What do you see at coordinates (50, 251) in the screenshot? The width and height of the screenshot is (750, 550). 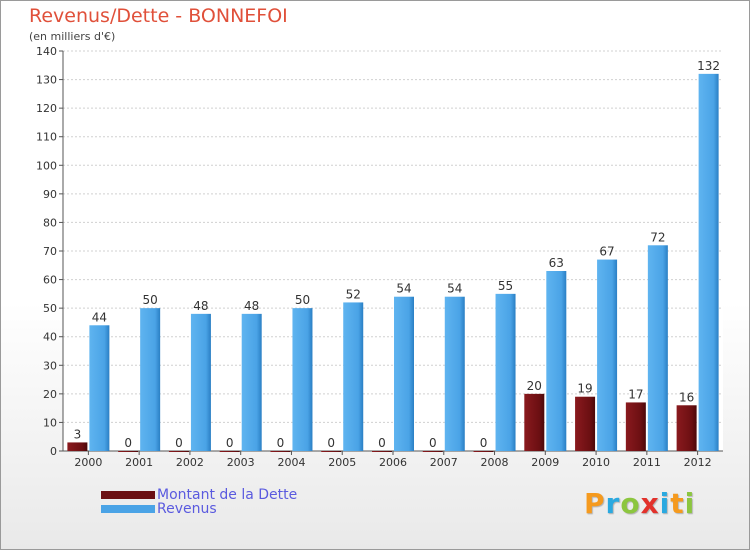 I see `y-tick-label: 70` at bounding box center [50, 251].